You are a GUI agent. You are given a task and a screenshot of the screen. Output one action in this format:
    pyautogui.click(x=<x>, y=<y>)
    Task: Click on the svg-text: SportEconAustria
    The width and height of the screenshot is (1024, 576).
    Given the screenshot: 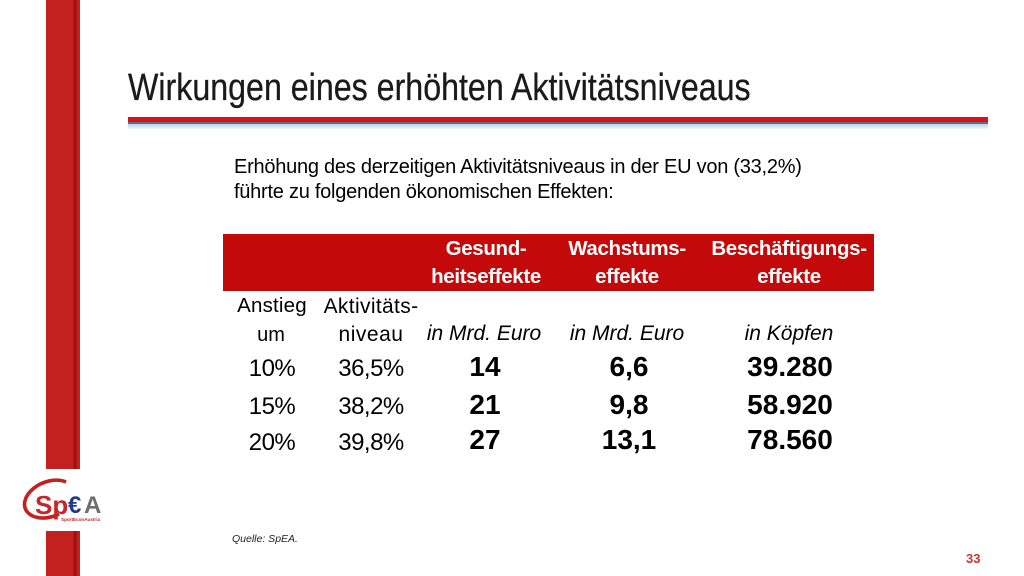 What is the action you would take?
    pyautogui.click(x=80, y=519)
    